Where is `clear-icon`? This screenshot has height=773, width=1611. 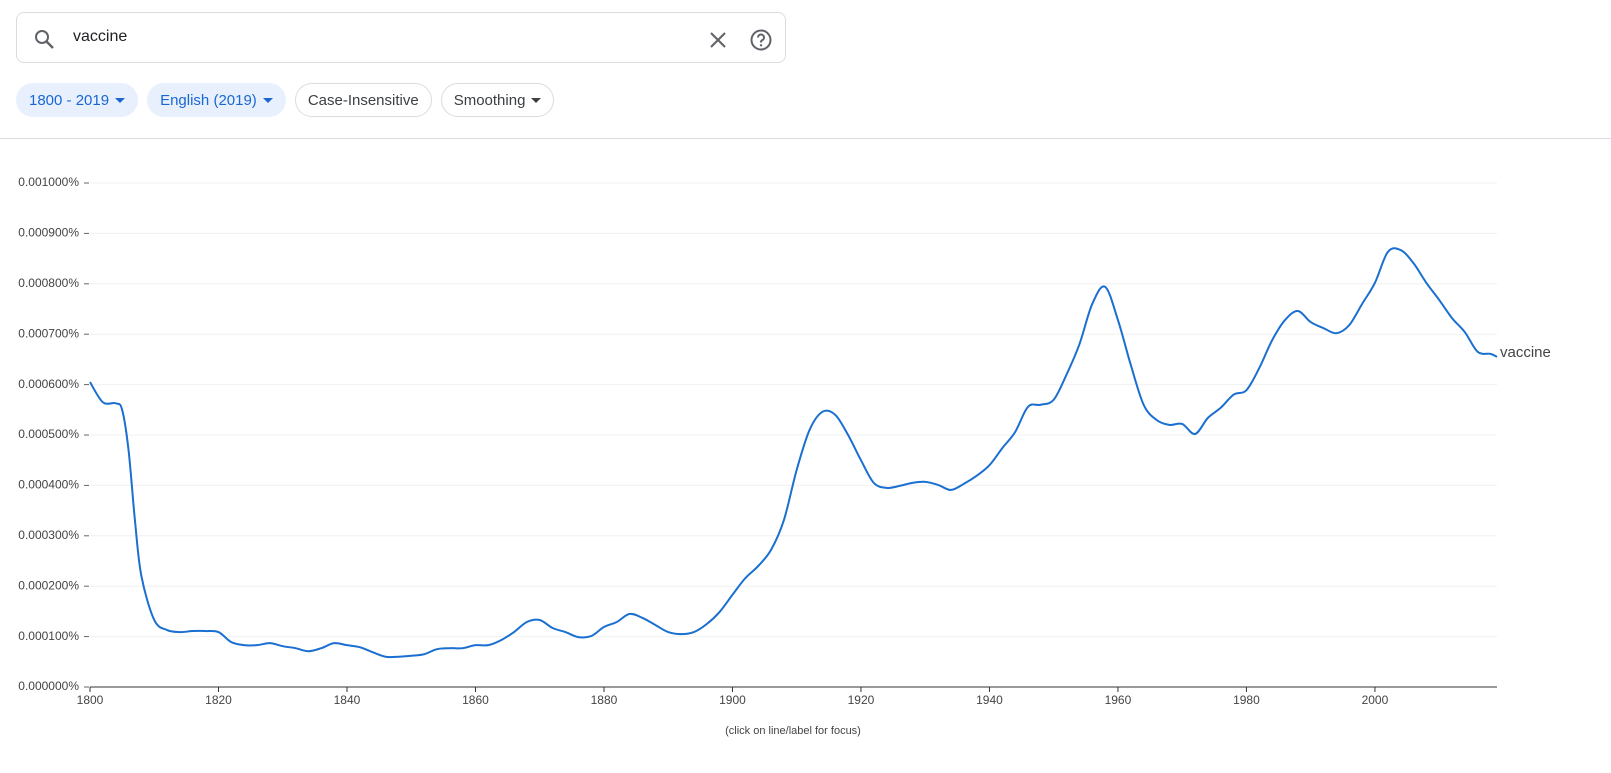 clear-icon is located at coordinates (718, 40).